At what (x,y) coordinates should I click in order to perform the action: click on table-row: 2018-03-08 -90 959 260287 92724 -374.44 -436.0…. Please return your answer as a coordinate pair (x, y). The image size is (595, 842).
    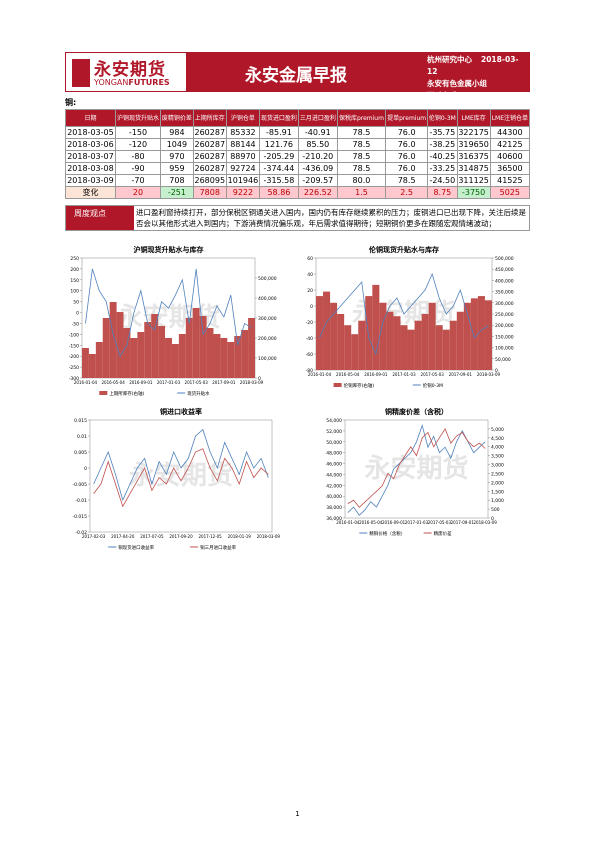
    Looking at the image, I should click on (298, 168).